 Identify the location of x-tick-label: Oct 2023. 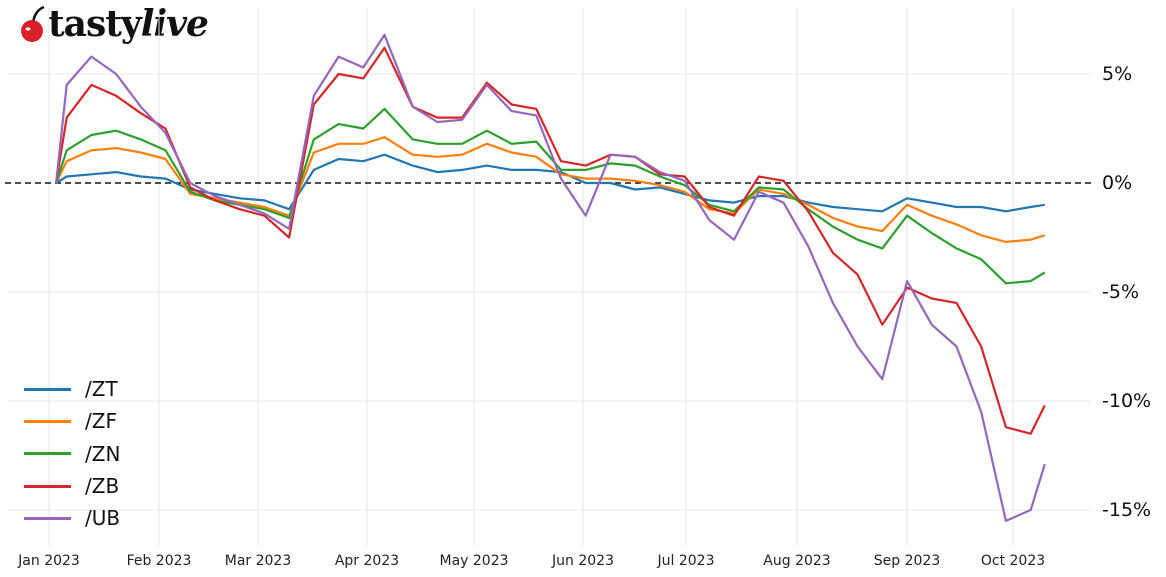
(1013, 561).